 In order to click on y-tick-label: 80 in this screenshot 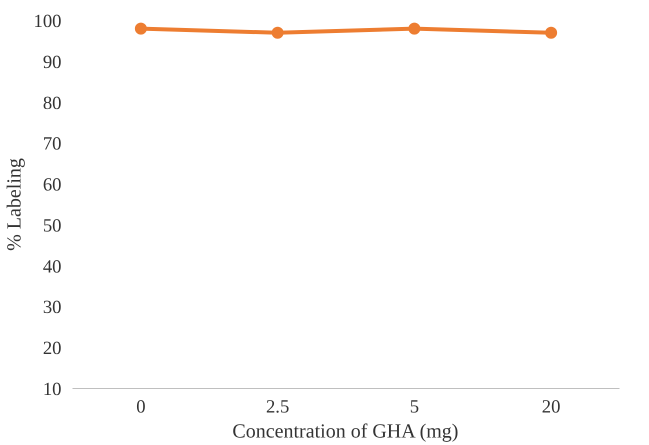, I will do `click(52, 103)`.